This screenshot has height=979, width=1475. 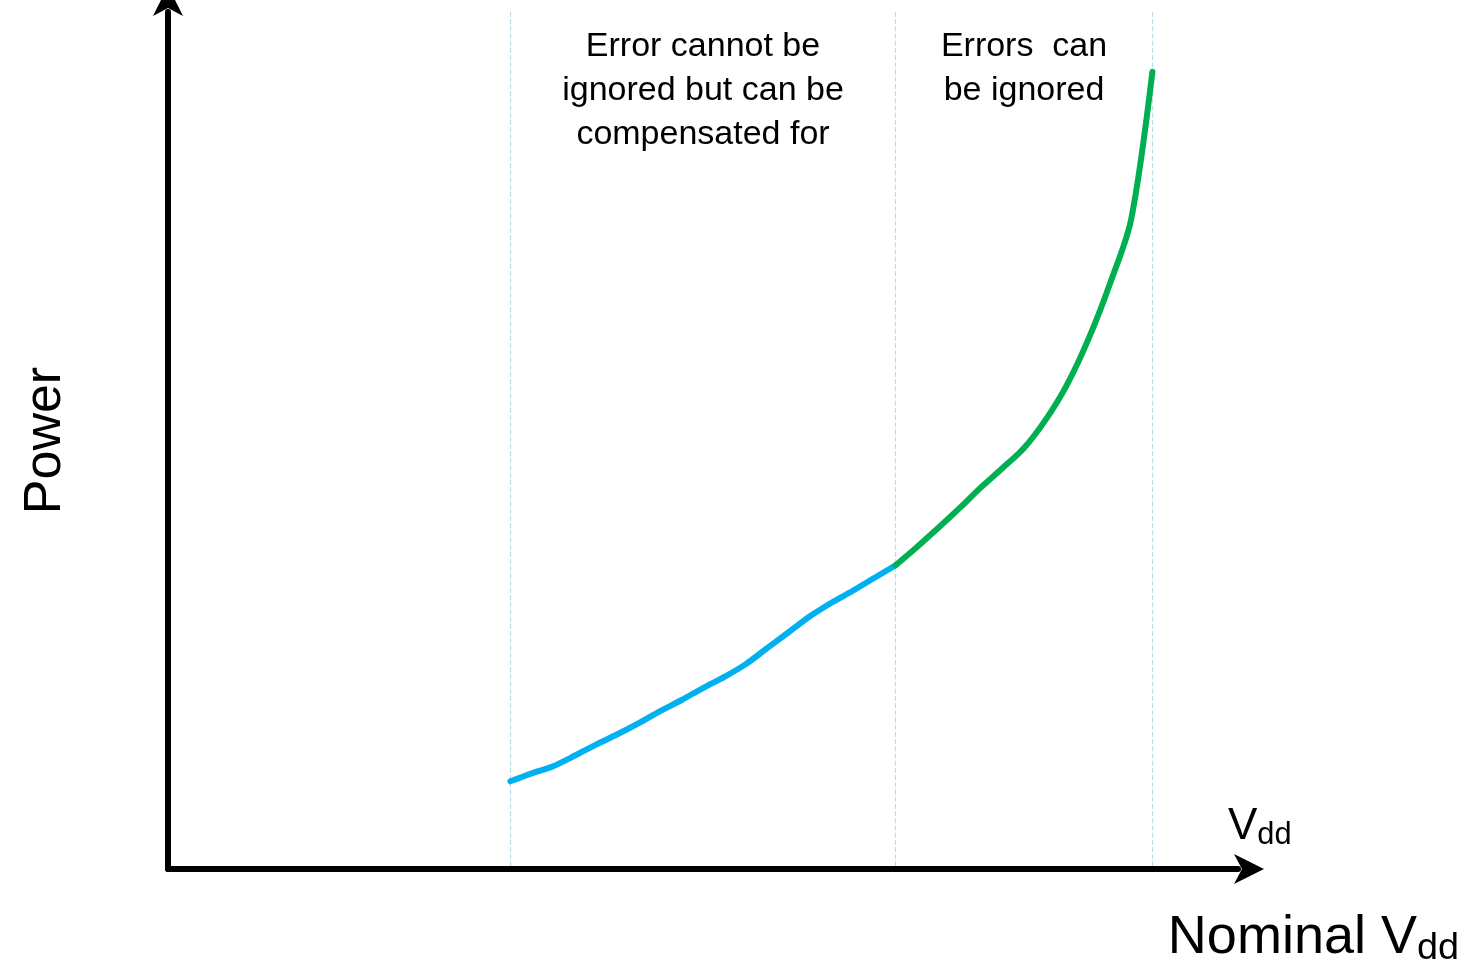 I want to click on y-axis-title: Power, so click(x=42, y=440).